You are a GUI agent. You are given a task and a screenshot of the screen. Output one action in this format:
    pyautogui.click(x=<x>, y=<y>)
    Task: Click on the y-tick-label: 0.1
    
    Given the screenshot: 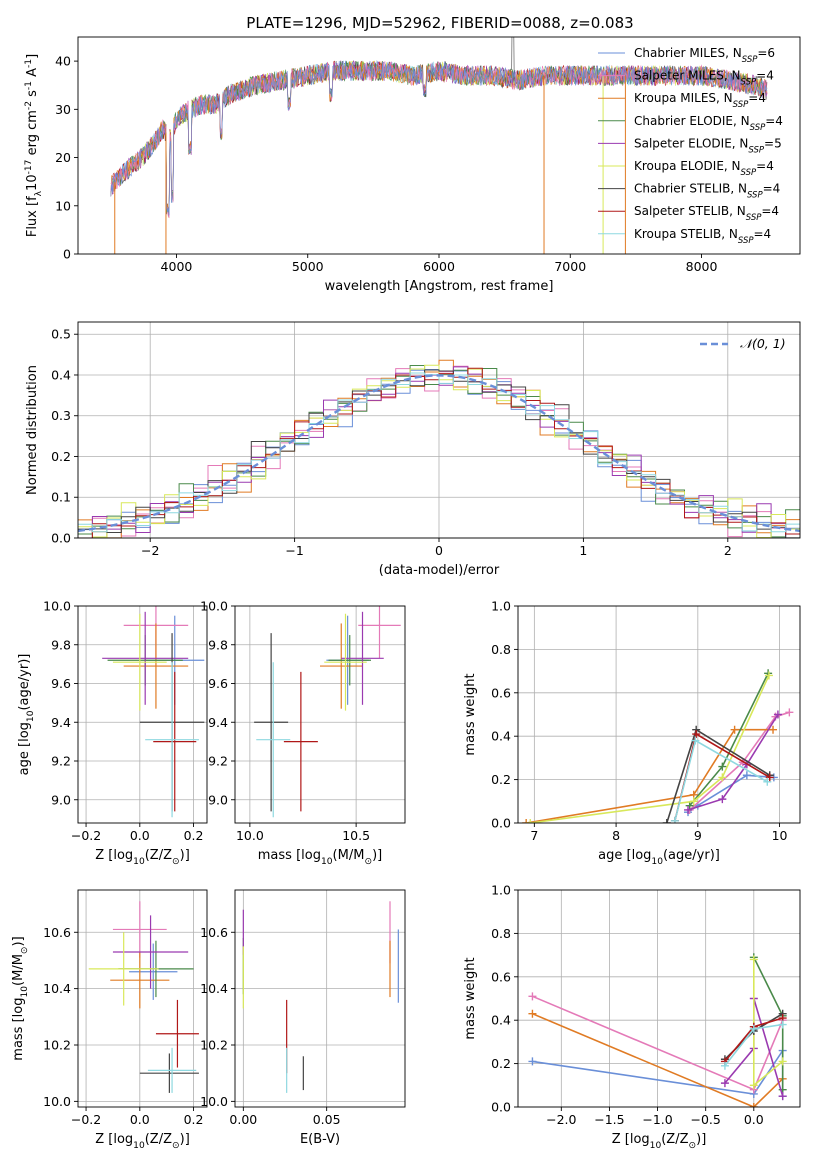 What is the action you would take?
    pyautogui.click(x=61, y=497)
    